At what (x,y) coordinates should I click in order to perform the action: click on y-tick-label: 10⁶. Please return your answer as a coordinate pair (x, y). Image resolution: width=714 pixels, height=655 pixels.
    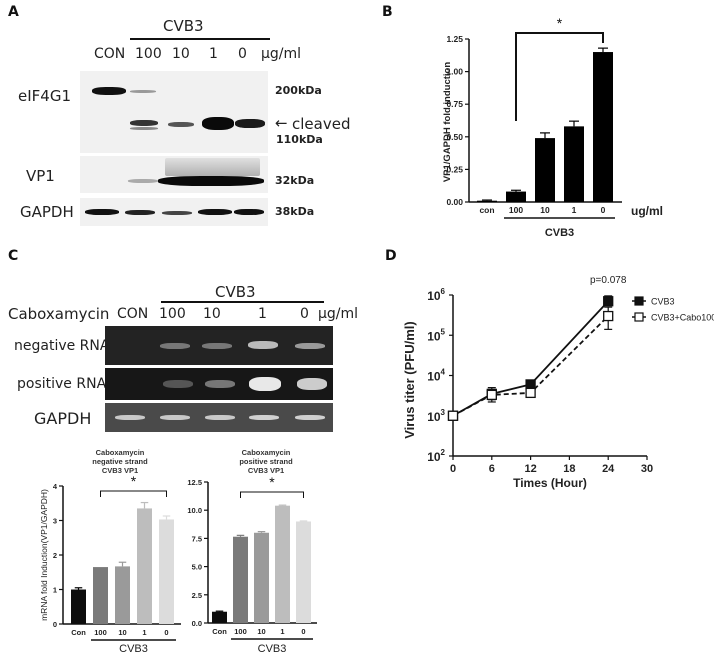
    Looking at the image, I should click on (436, 295).